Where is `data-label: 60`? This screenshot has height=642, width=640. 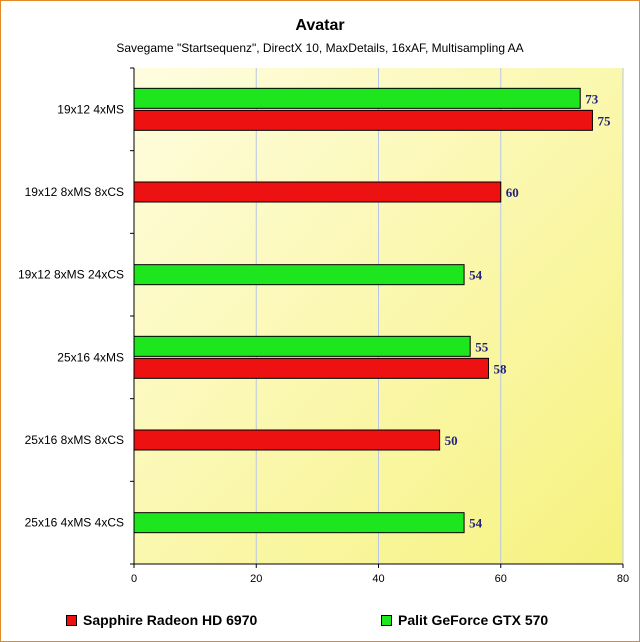
data-label: 60 is located at coordinates (512, 192).